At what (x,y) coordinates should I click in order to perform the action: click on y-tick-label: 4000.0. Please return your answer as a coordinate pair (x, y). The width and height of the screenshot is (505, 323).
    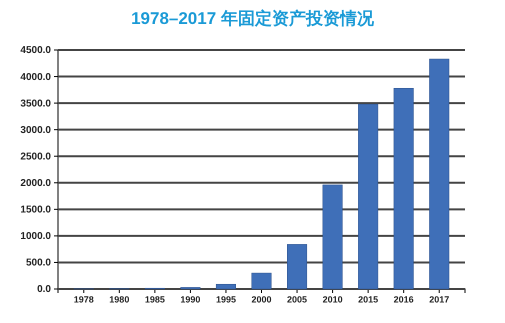
    Looking at the image, I should click on (36, 77).